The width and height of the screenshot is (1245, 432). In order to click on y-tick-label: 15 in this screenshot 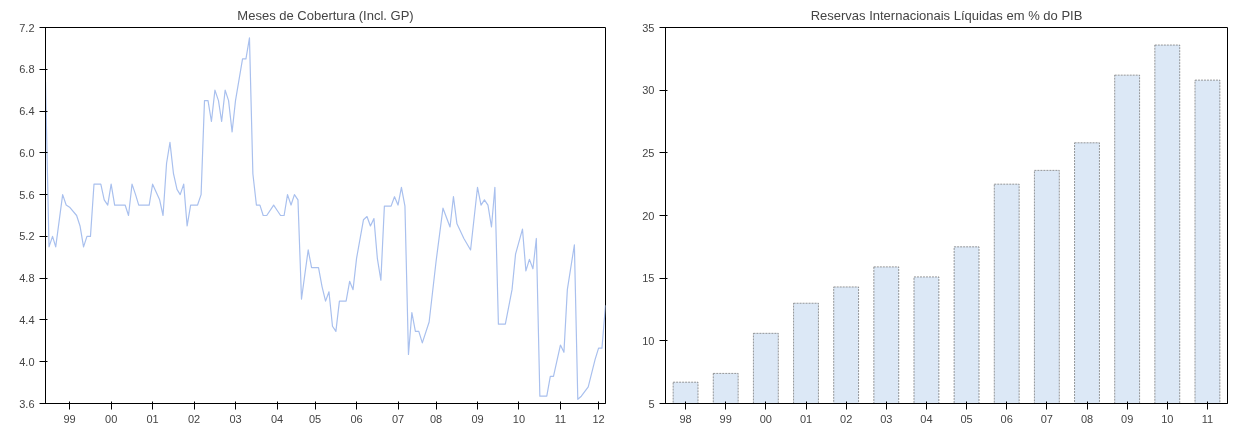, I will do `click(648, 278)`.